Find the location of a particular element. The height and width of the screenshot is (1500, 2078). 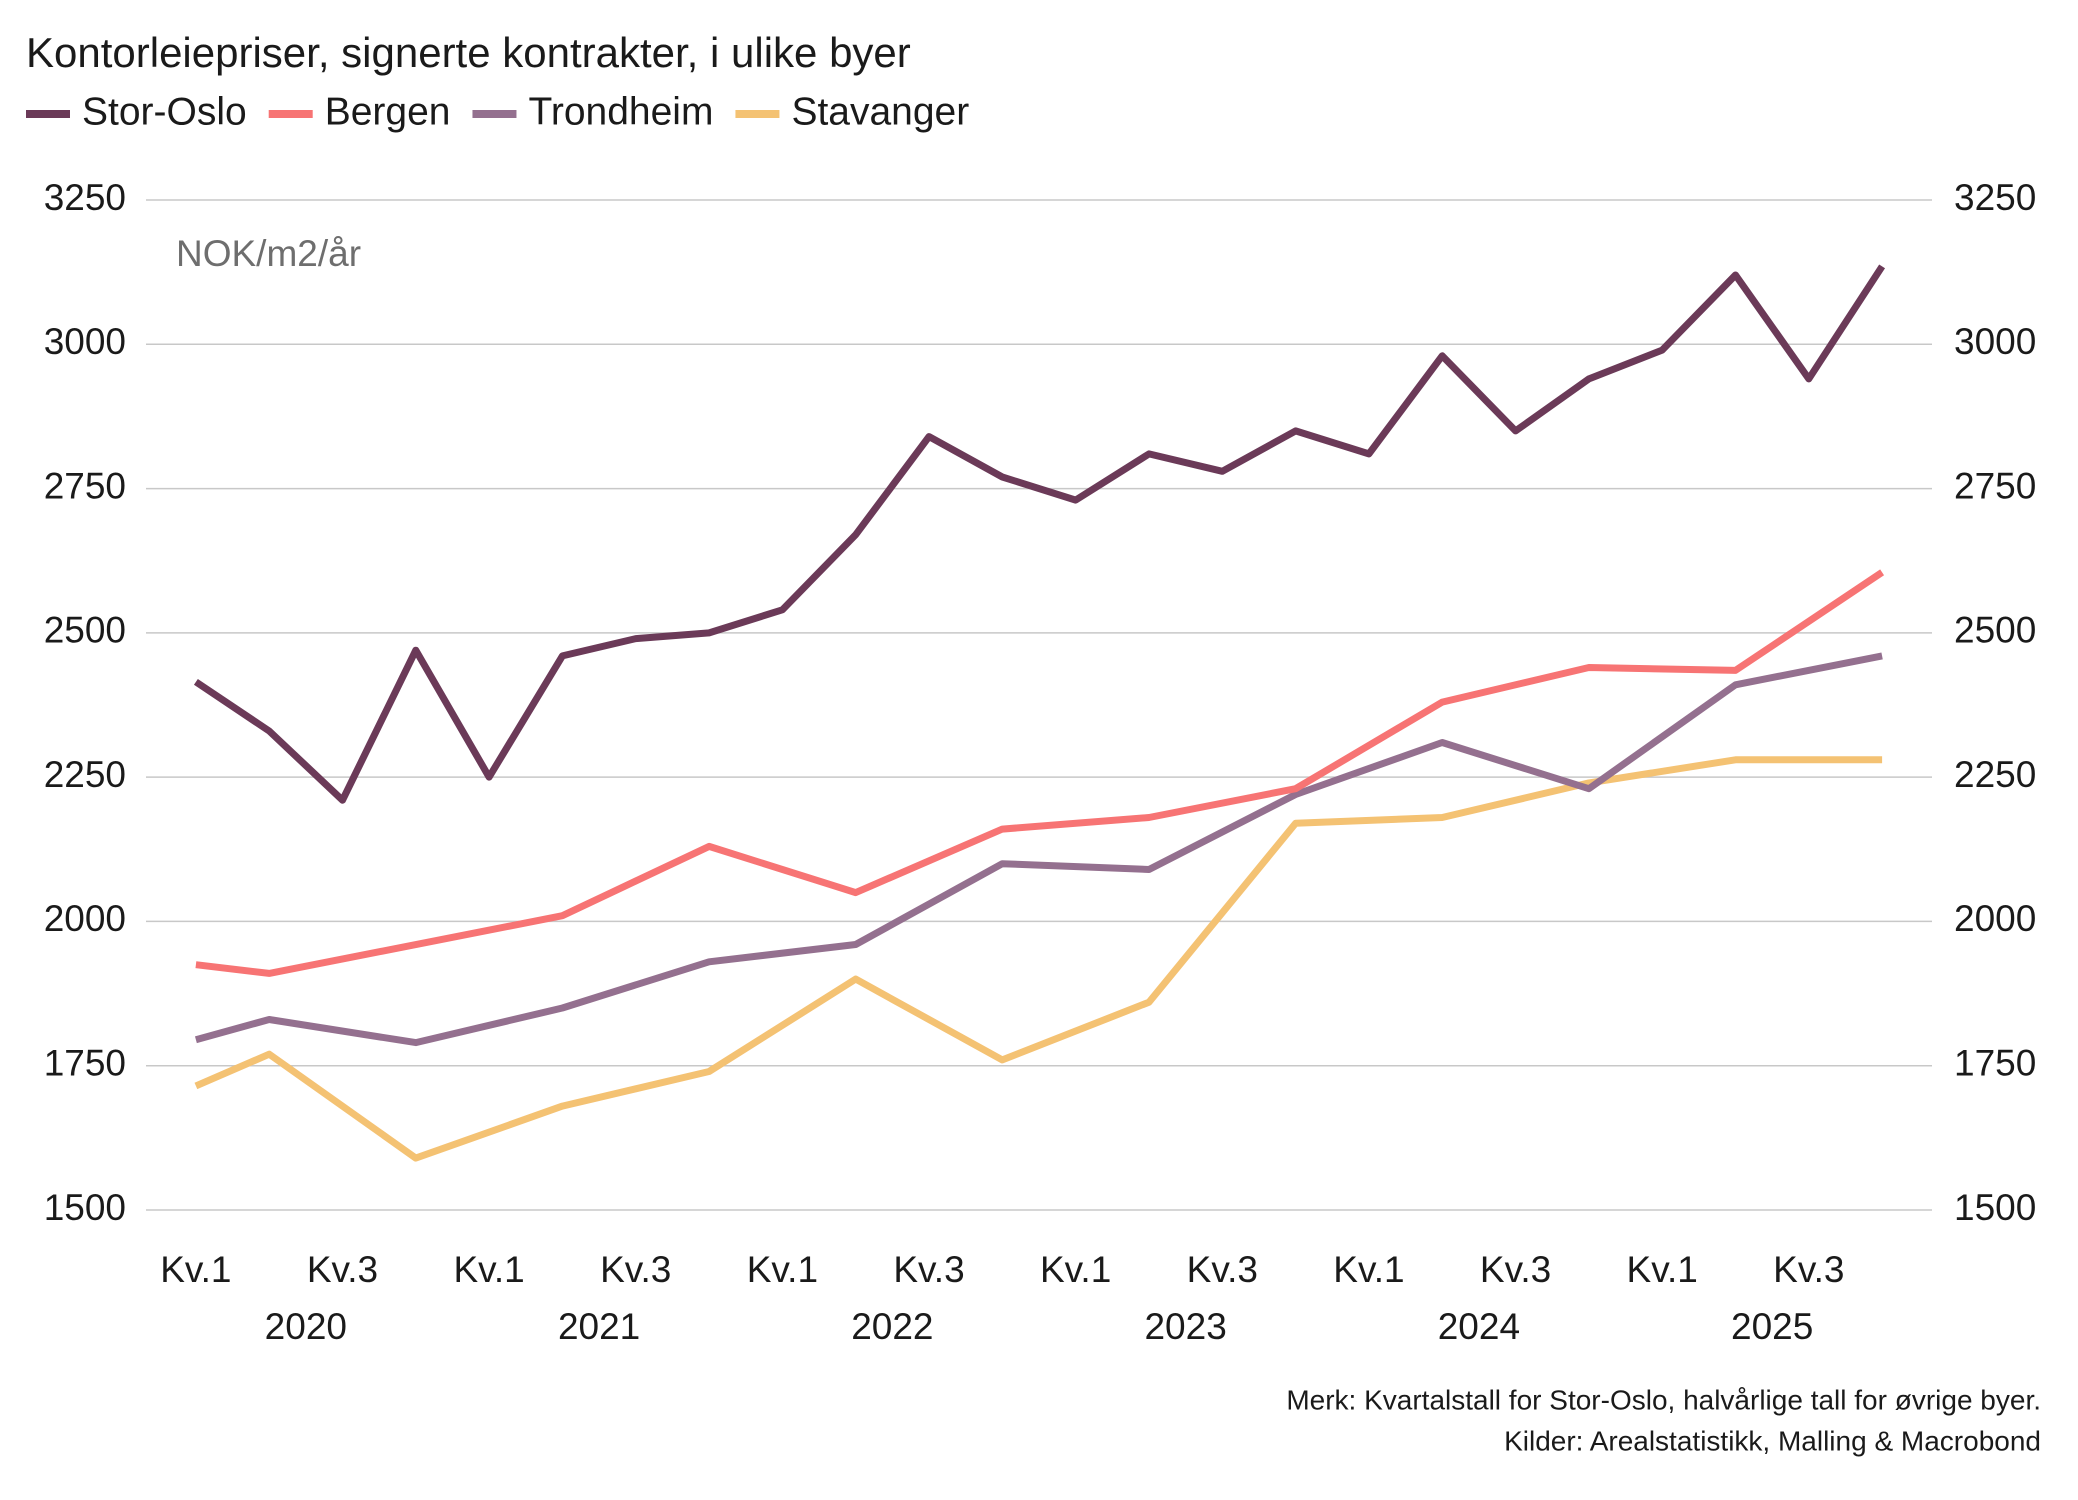

y-tick-label: 3250 is located at coordinates (85, 197).